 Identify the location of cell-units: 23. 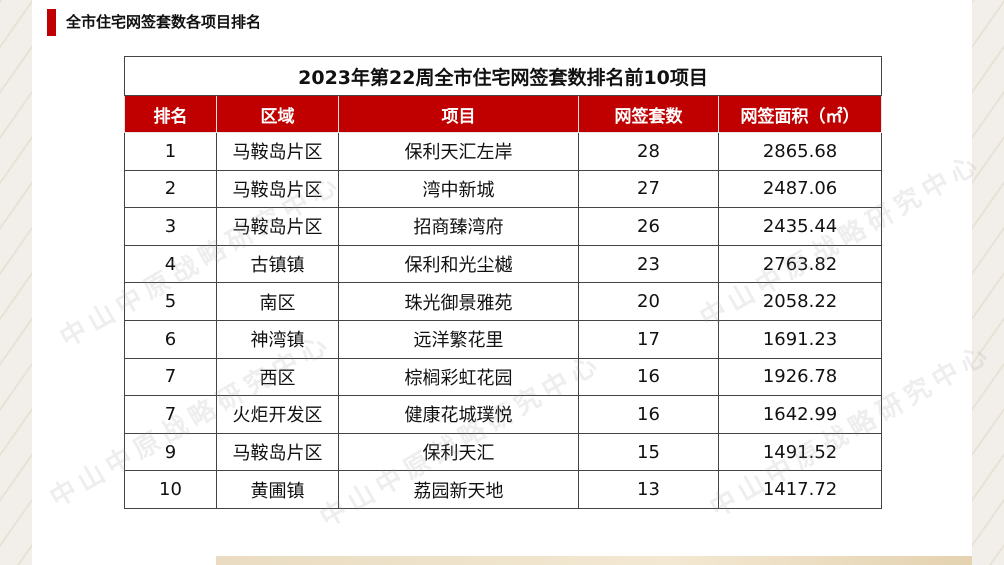
(648, 264).